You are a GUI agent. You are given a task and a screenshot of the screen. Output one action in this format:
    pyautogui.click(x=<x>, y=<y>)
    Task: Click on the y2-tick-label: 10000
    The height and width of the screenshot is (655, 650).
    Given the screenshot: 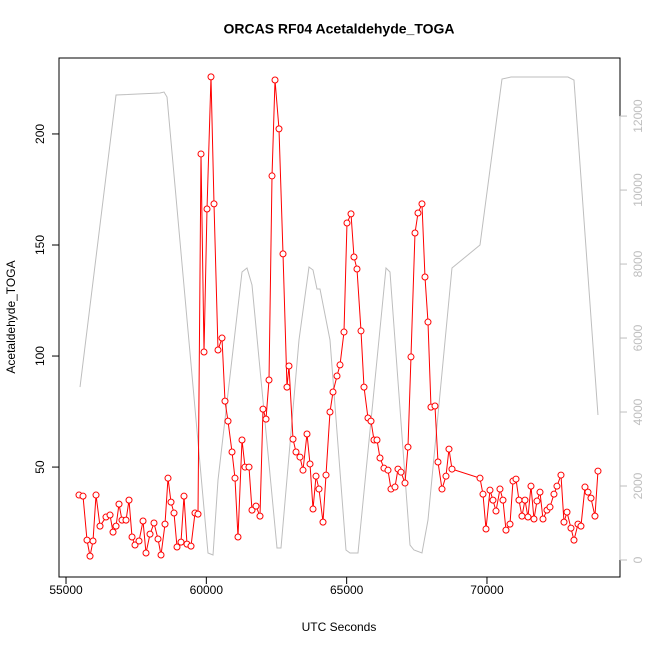 What is the action you would take?
    pyautogui.click(x=638, y=190)
    